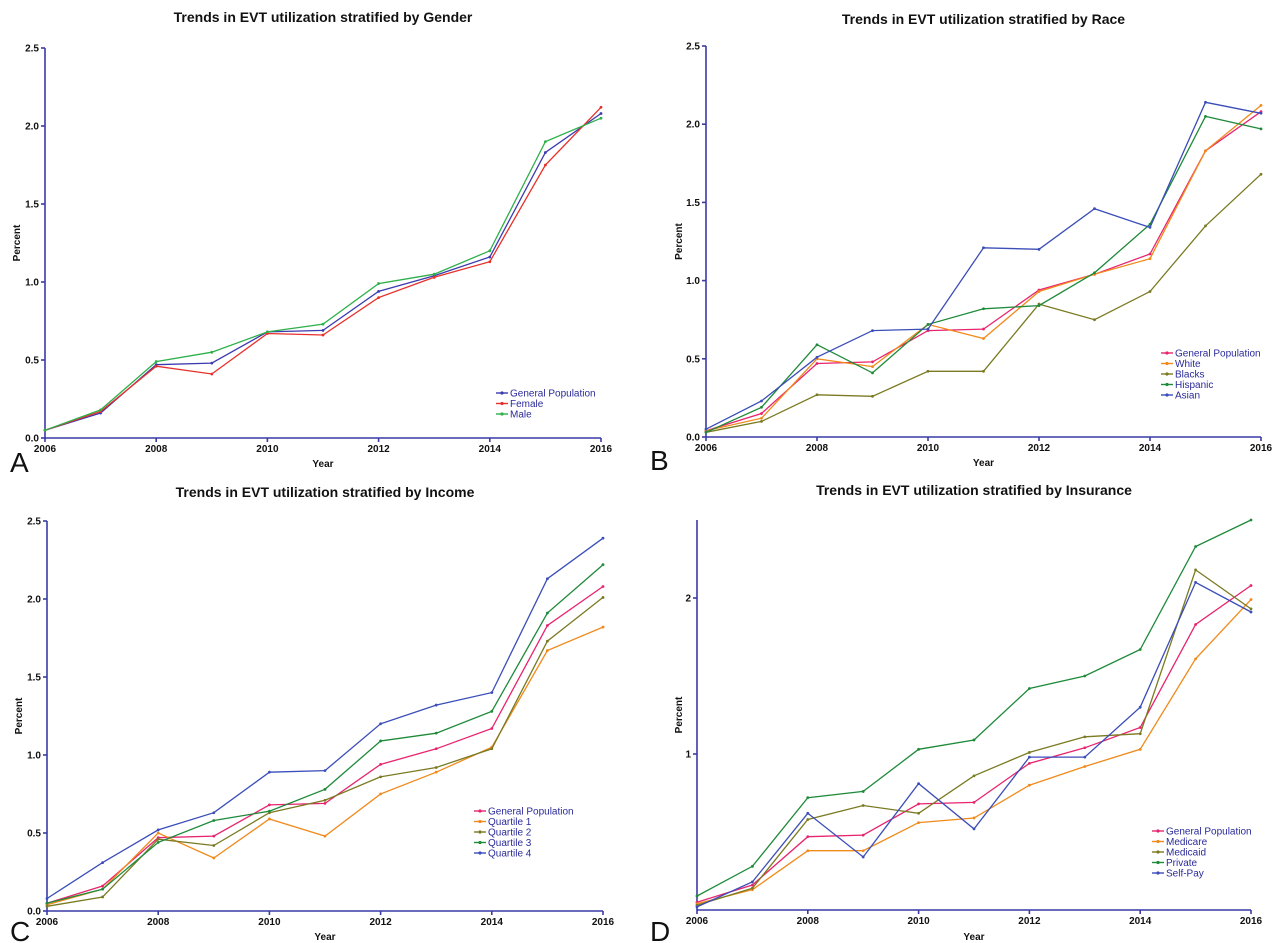 This screenshot has width=1275, height=943. Describe the element at coordinates (19, 715) in the screenshot. I see `y-axis-label: Percent` at that location.